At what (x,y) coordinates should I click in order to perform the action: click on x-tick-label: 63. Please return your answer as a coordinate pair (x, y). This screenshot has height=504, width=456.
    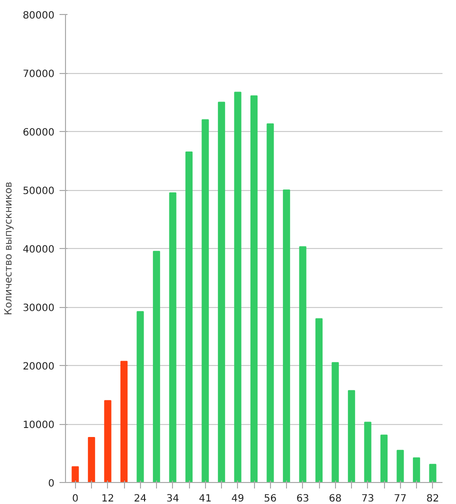
    Looking at the image, I should click on (303, 499).